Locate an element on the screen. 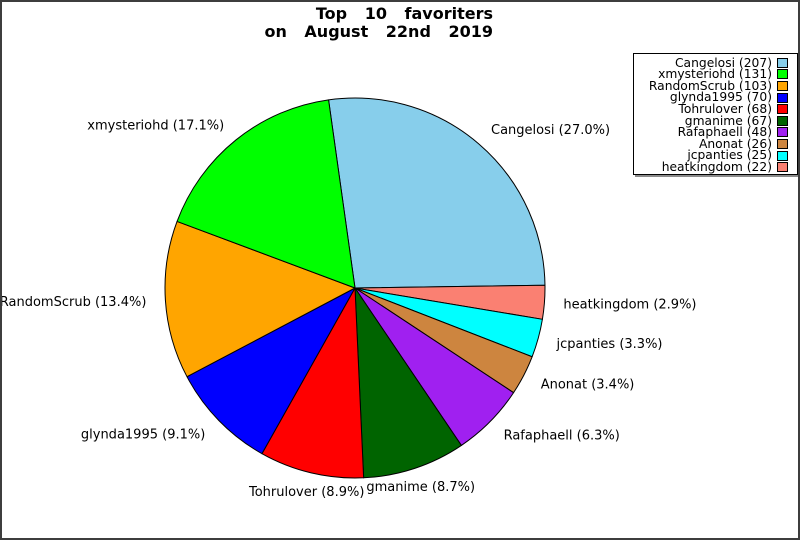 The image size is (800, 540). pie-label-heatkingdom: heatkingdom (2.9%) is located at coordinates (629, 304).